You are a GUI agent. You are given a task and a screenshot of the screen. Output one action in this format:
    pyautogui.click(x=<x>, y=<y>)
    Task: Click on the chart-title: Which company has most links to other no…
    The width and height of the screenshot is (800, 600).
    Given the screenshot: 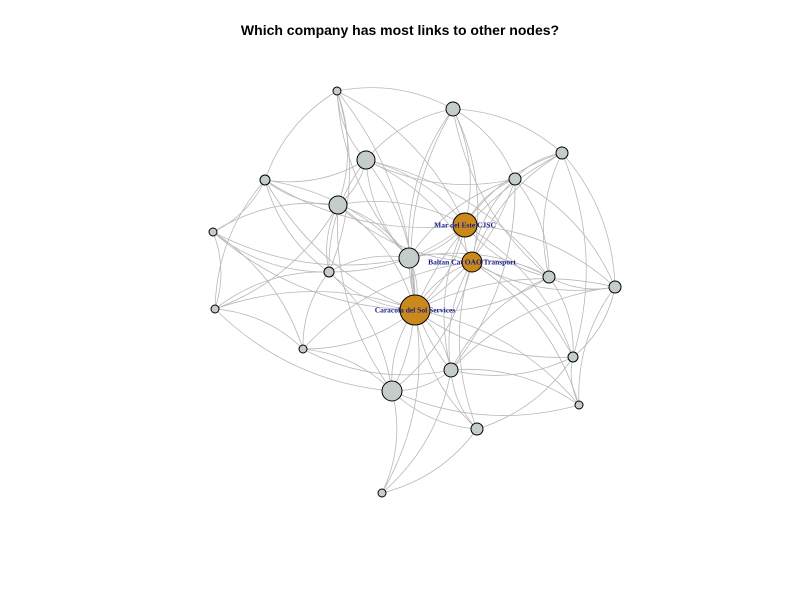 What is the action you would take?
    pyautogui.click(x=400, y=30)
    